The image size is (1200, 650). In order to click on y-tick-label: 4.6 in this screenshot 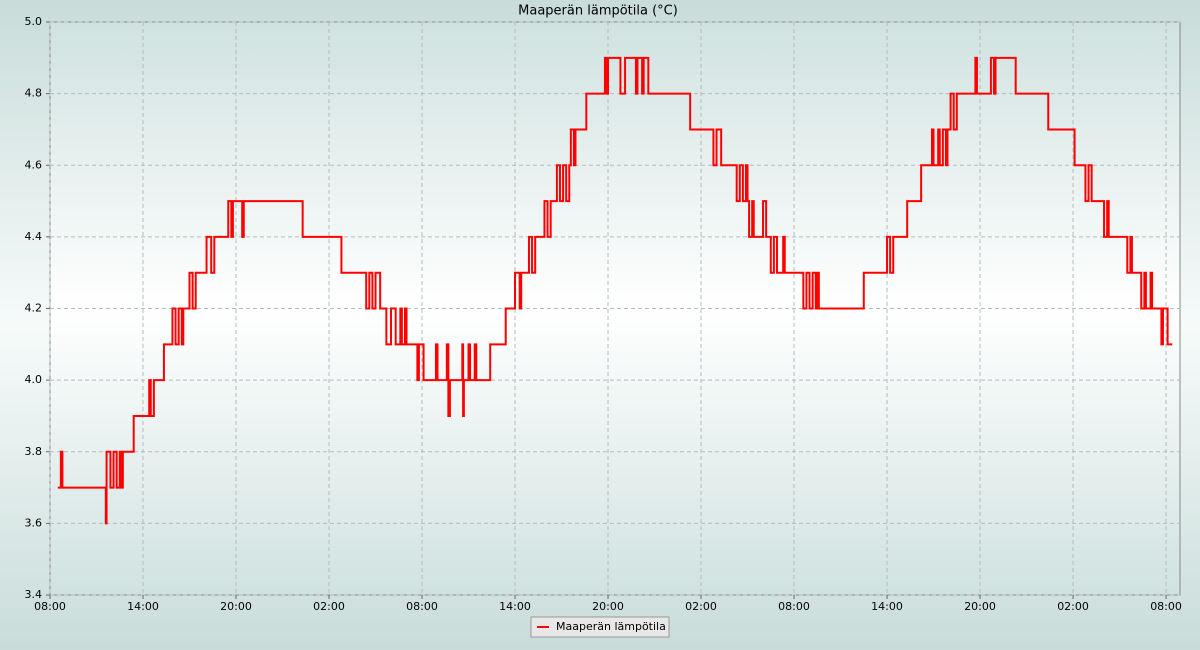, I will do `click(34, 164)`.